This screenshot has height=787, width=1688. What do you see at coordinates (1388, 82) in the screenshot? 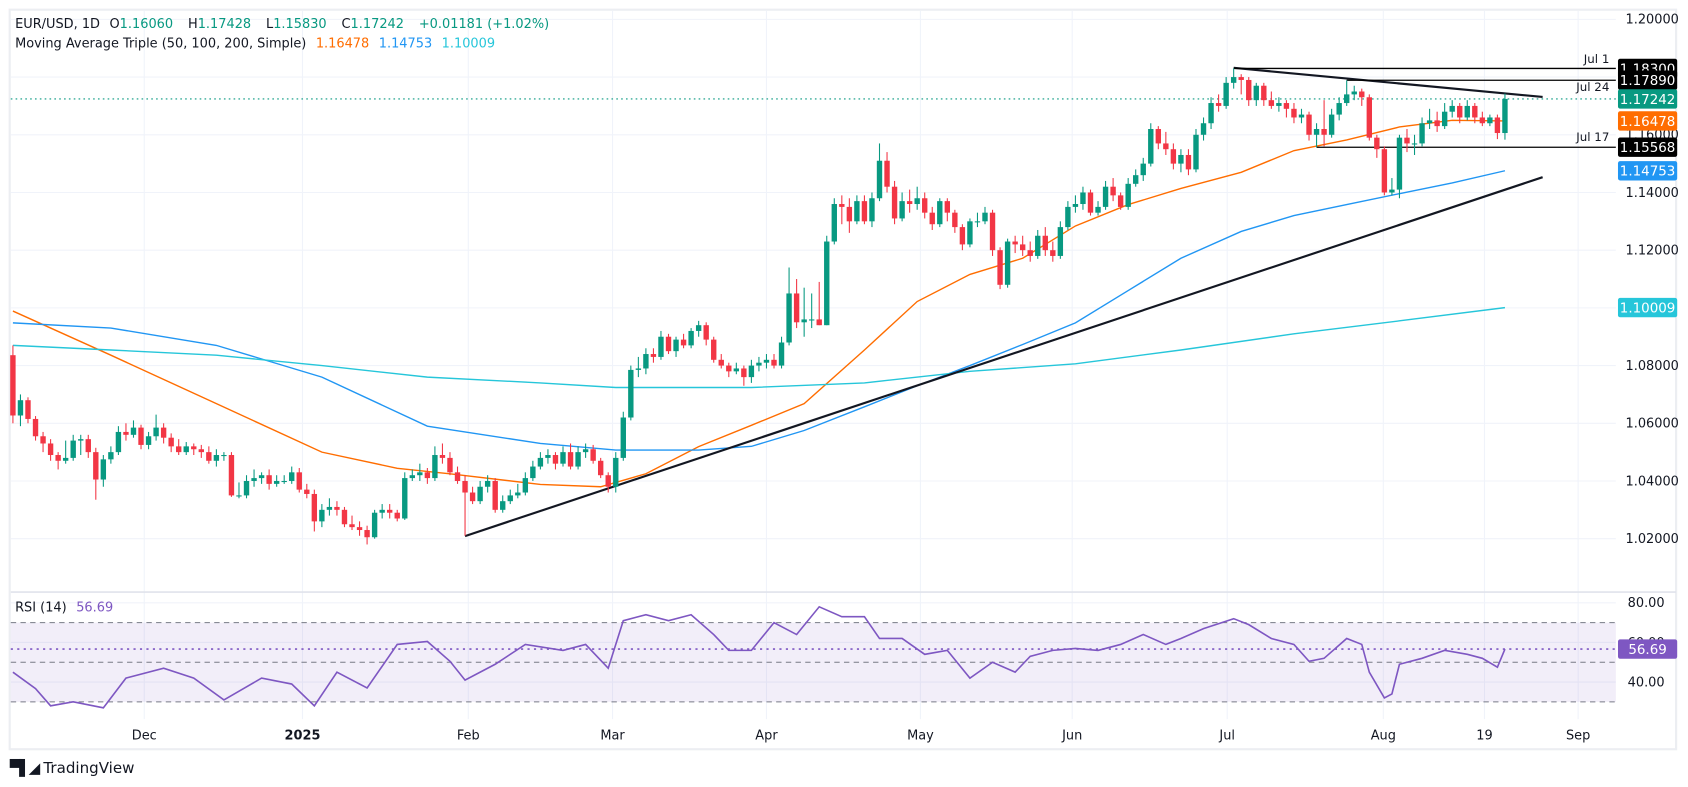
I see `resistance-trendline` at bounding box center [1388, 82].